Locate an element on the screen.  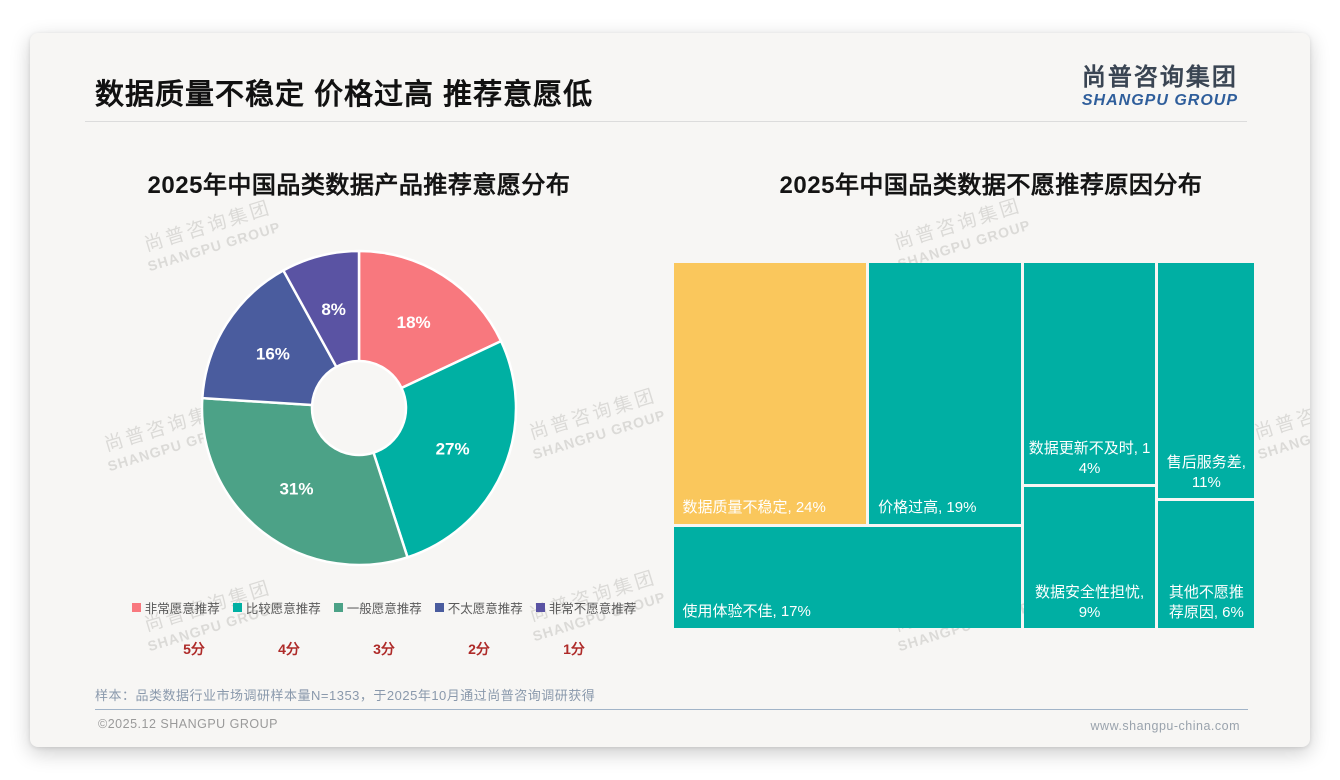
treemap-cell-1: 价格过高, 19% is located at coordinates (945, 393).